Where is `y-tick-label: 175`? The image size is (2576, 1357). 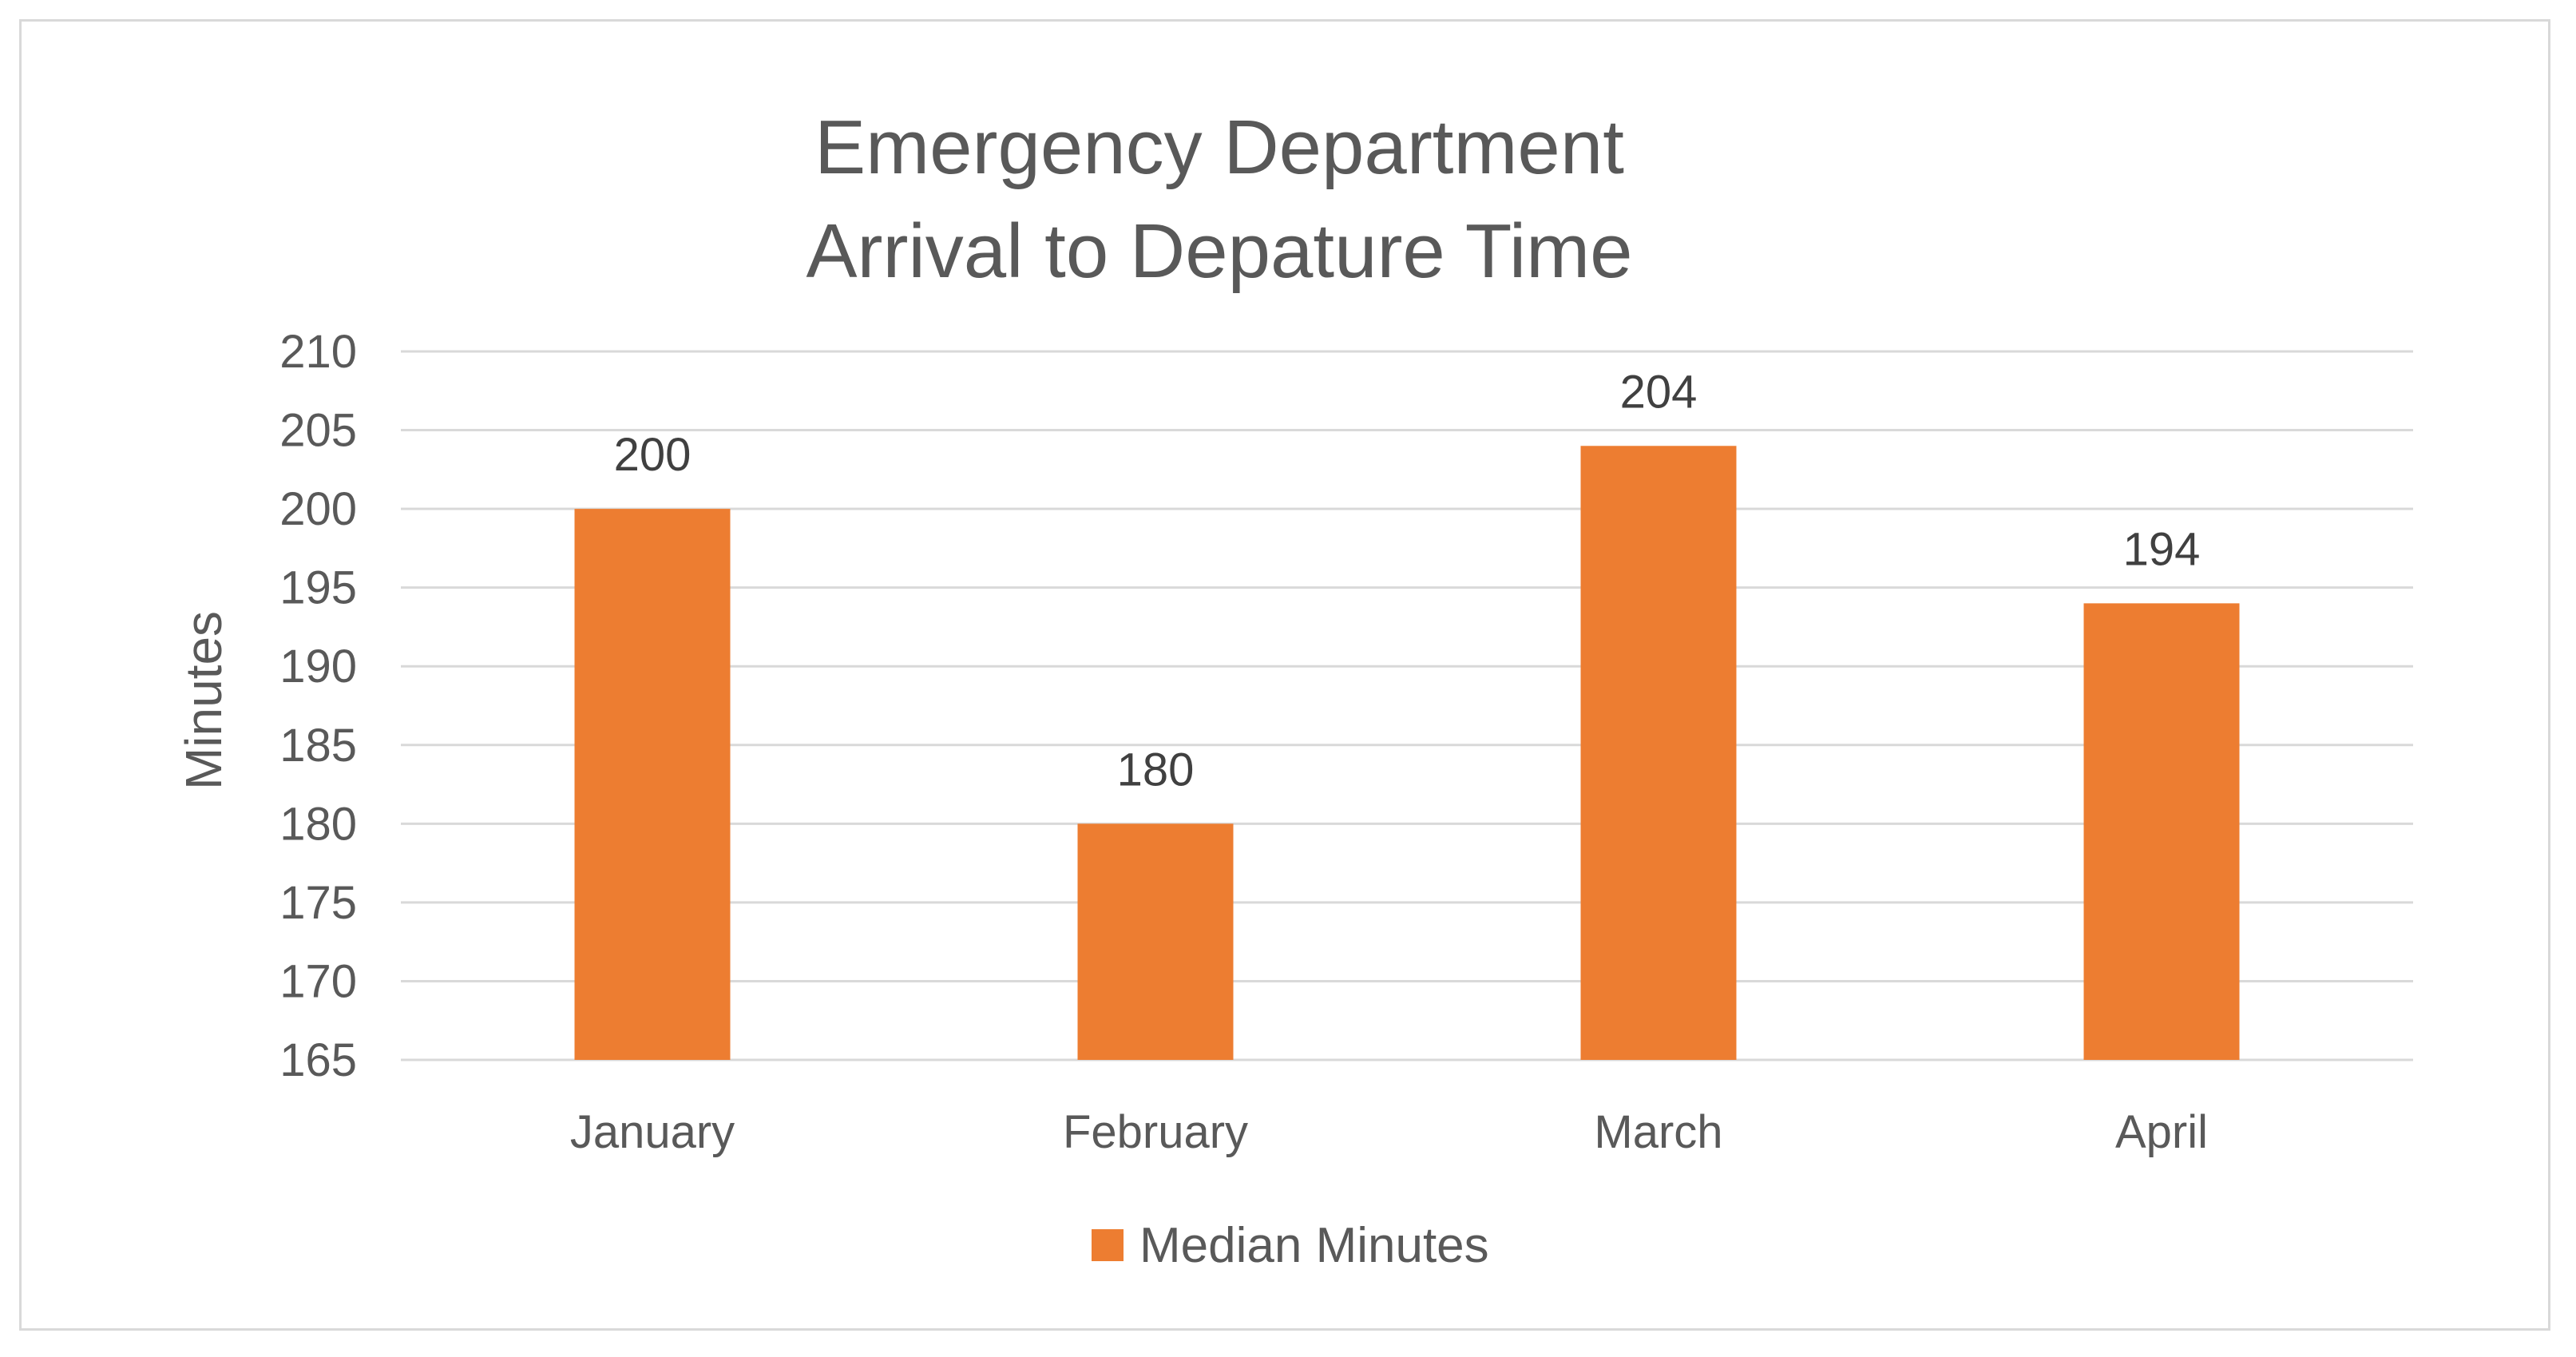
y-tick-label: 175 is located at coordinates (318, 903).